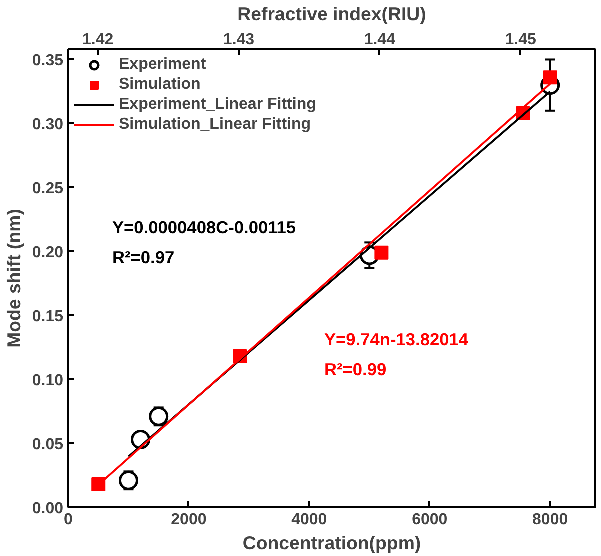 This screenshot has height=556, width=601. I want to click on x-tick-label: 8000, so click(550, 520).